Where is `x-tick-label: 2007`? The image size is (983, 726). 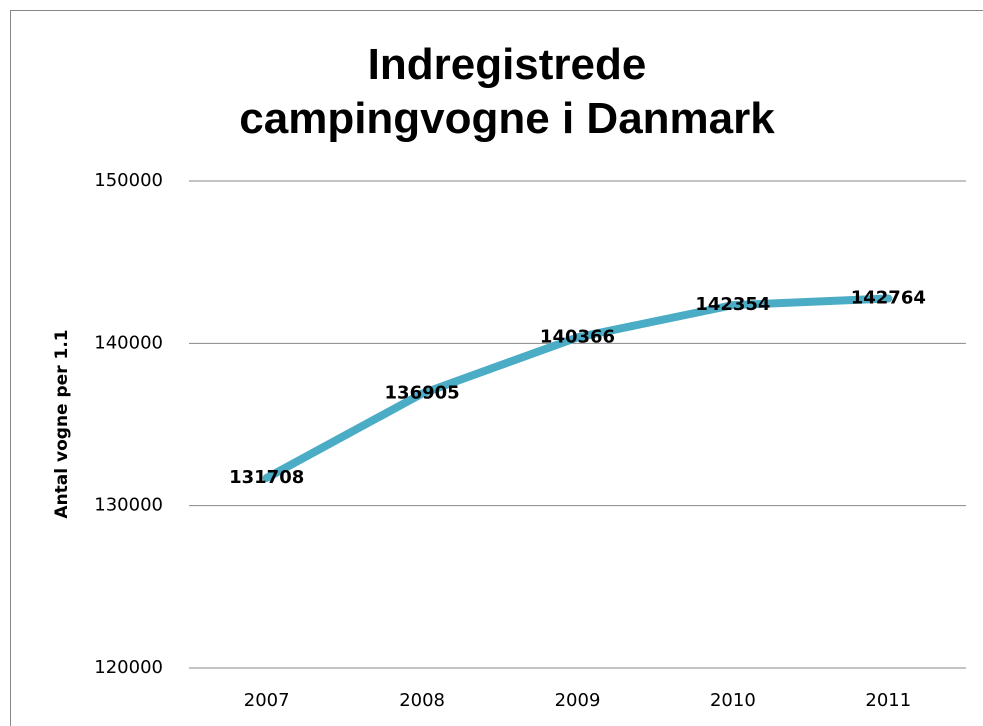 x-tick-label: 2007 is located at coordinates (267, 700).